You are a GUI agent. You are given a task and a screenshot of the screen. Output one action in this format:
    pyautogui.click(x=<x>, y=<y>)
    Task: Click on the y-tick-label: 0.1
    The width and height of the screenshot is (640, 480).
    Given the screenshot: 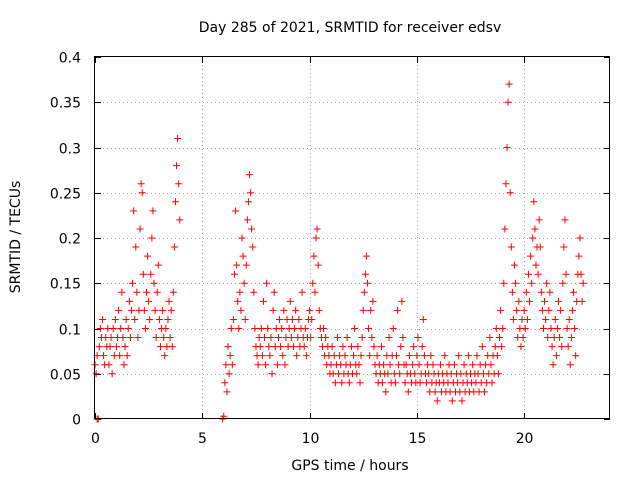 What is the action you would take?
    pyautogui.click(x=70, y=331)
    